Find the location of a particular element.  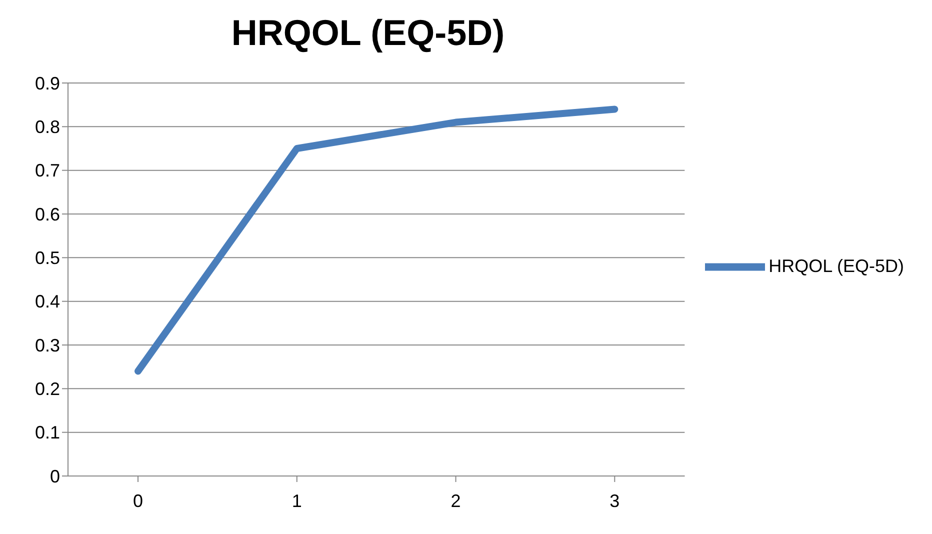

y-tick-label: 0.7 is located at coordinates (47, 170).